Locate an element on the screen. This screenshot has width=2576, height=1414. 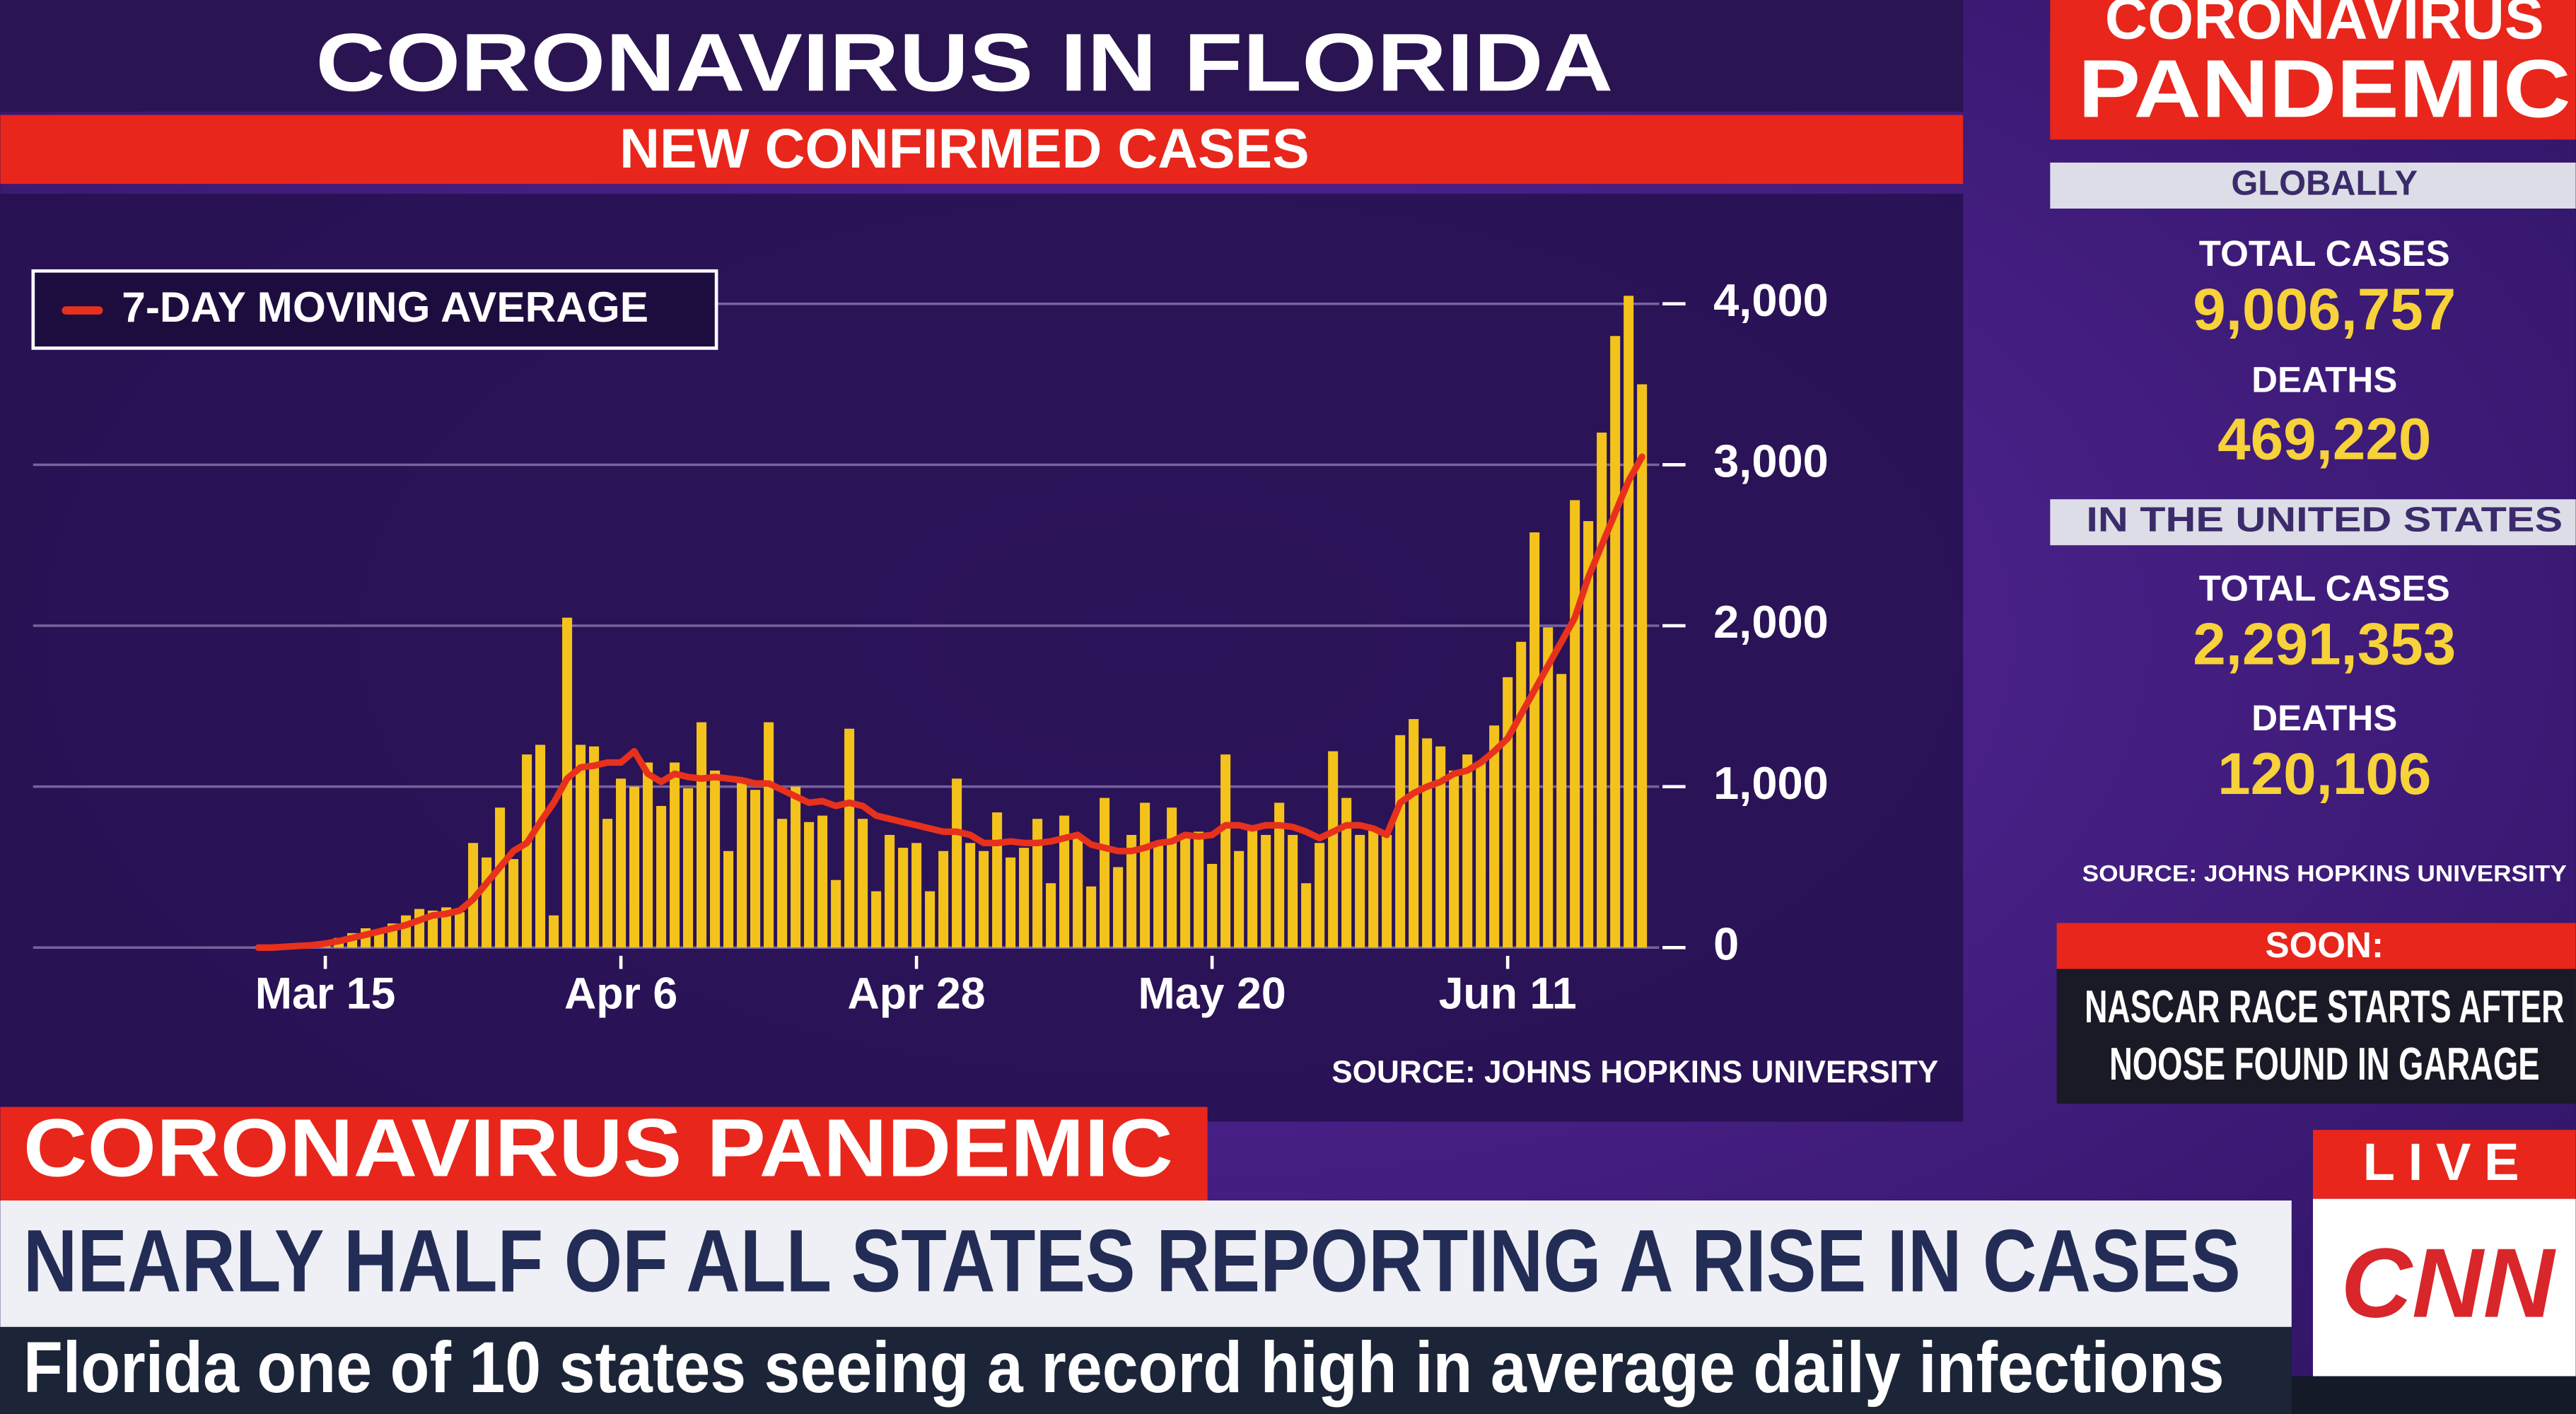
stat-value: 469,220 is located at coordinates (2324, 438).